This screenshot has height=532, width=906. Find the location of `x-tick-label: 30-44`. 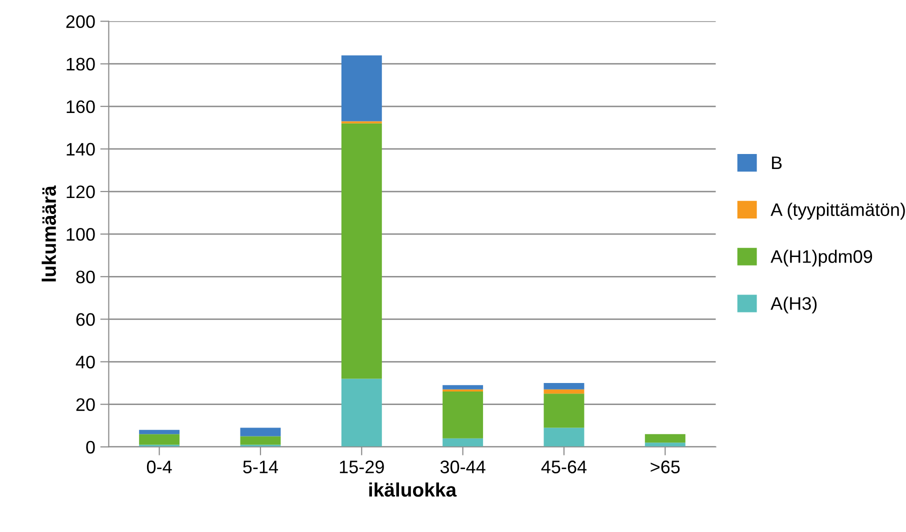

x-tick-label: 30-44 is located at coordinates (463, 467).